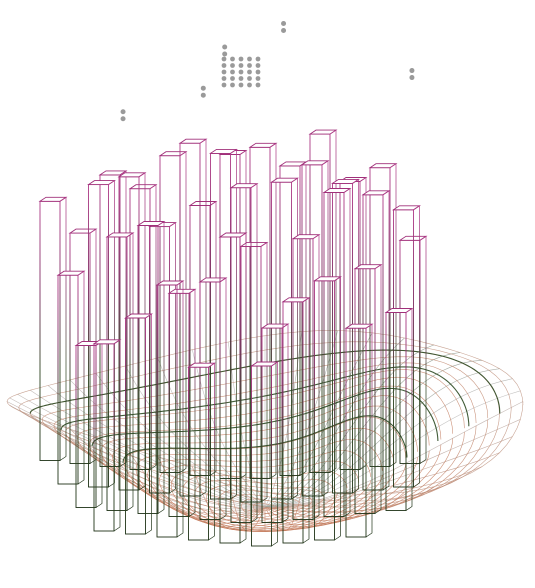 The image size is (535, 588). Describe the element at coordinates (268, 71) in the screenshot. I see `scatter-dots` at that location.